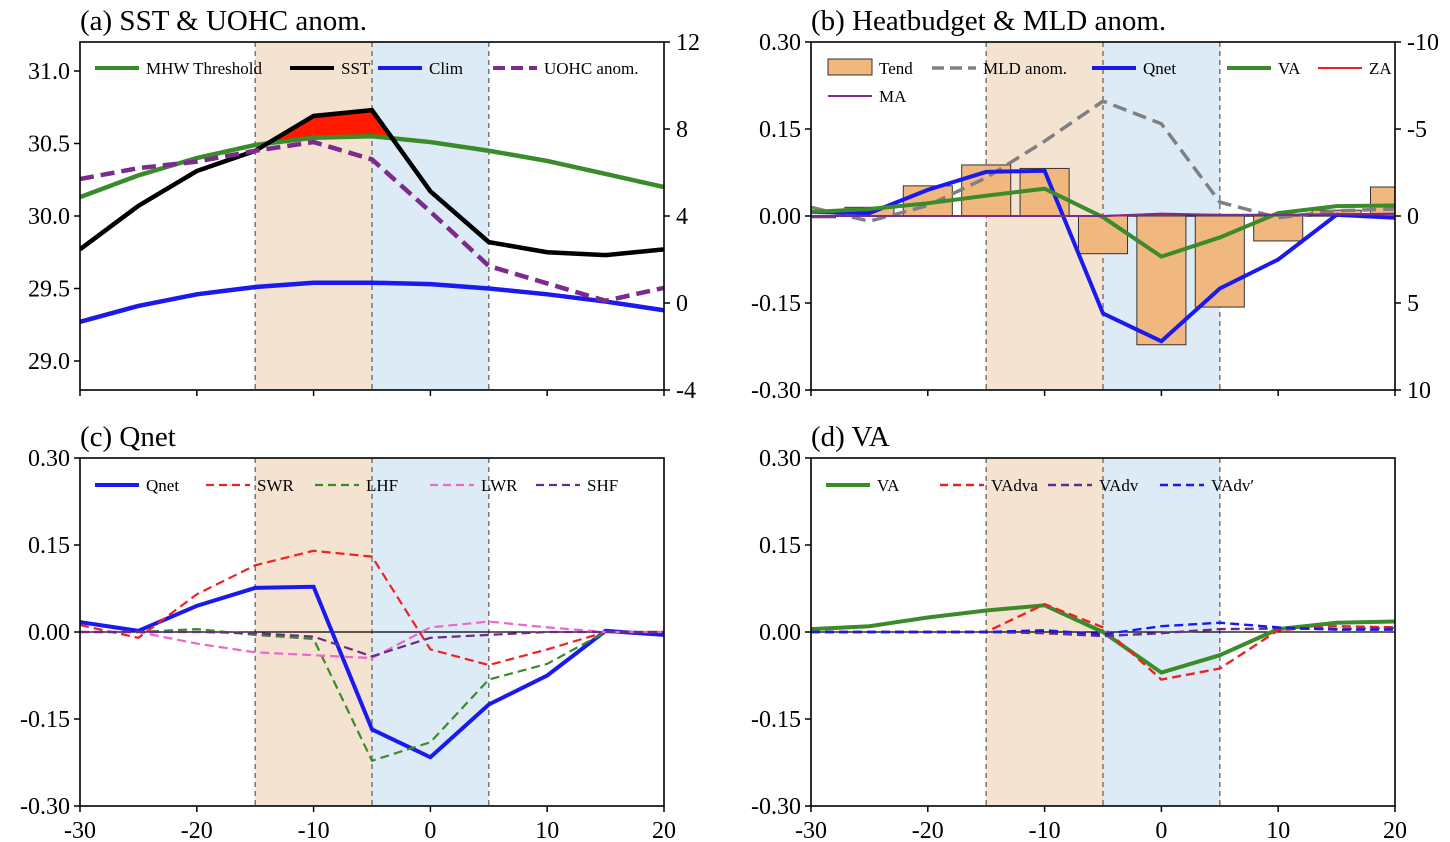 This screenshot has width=1450, height=842. I want to click on legend-entry: SHF, so click(577, 485).